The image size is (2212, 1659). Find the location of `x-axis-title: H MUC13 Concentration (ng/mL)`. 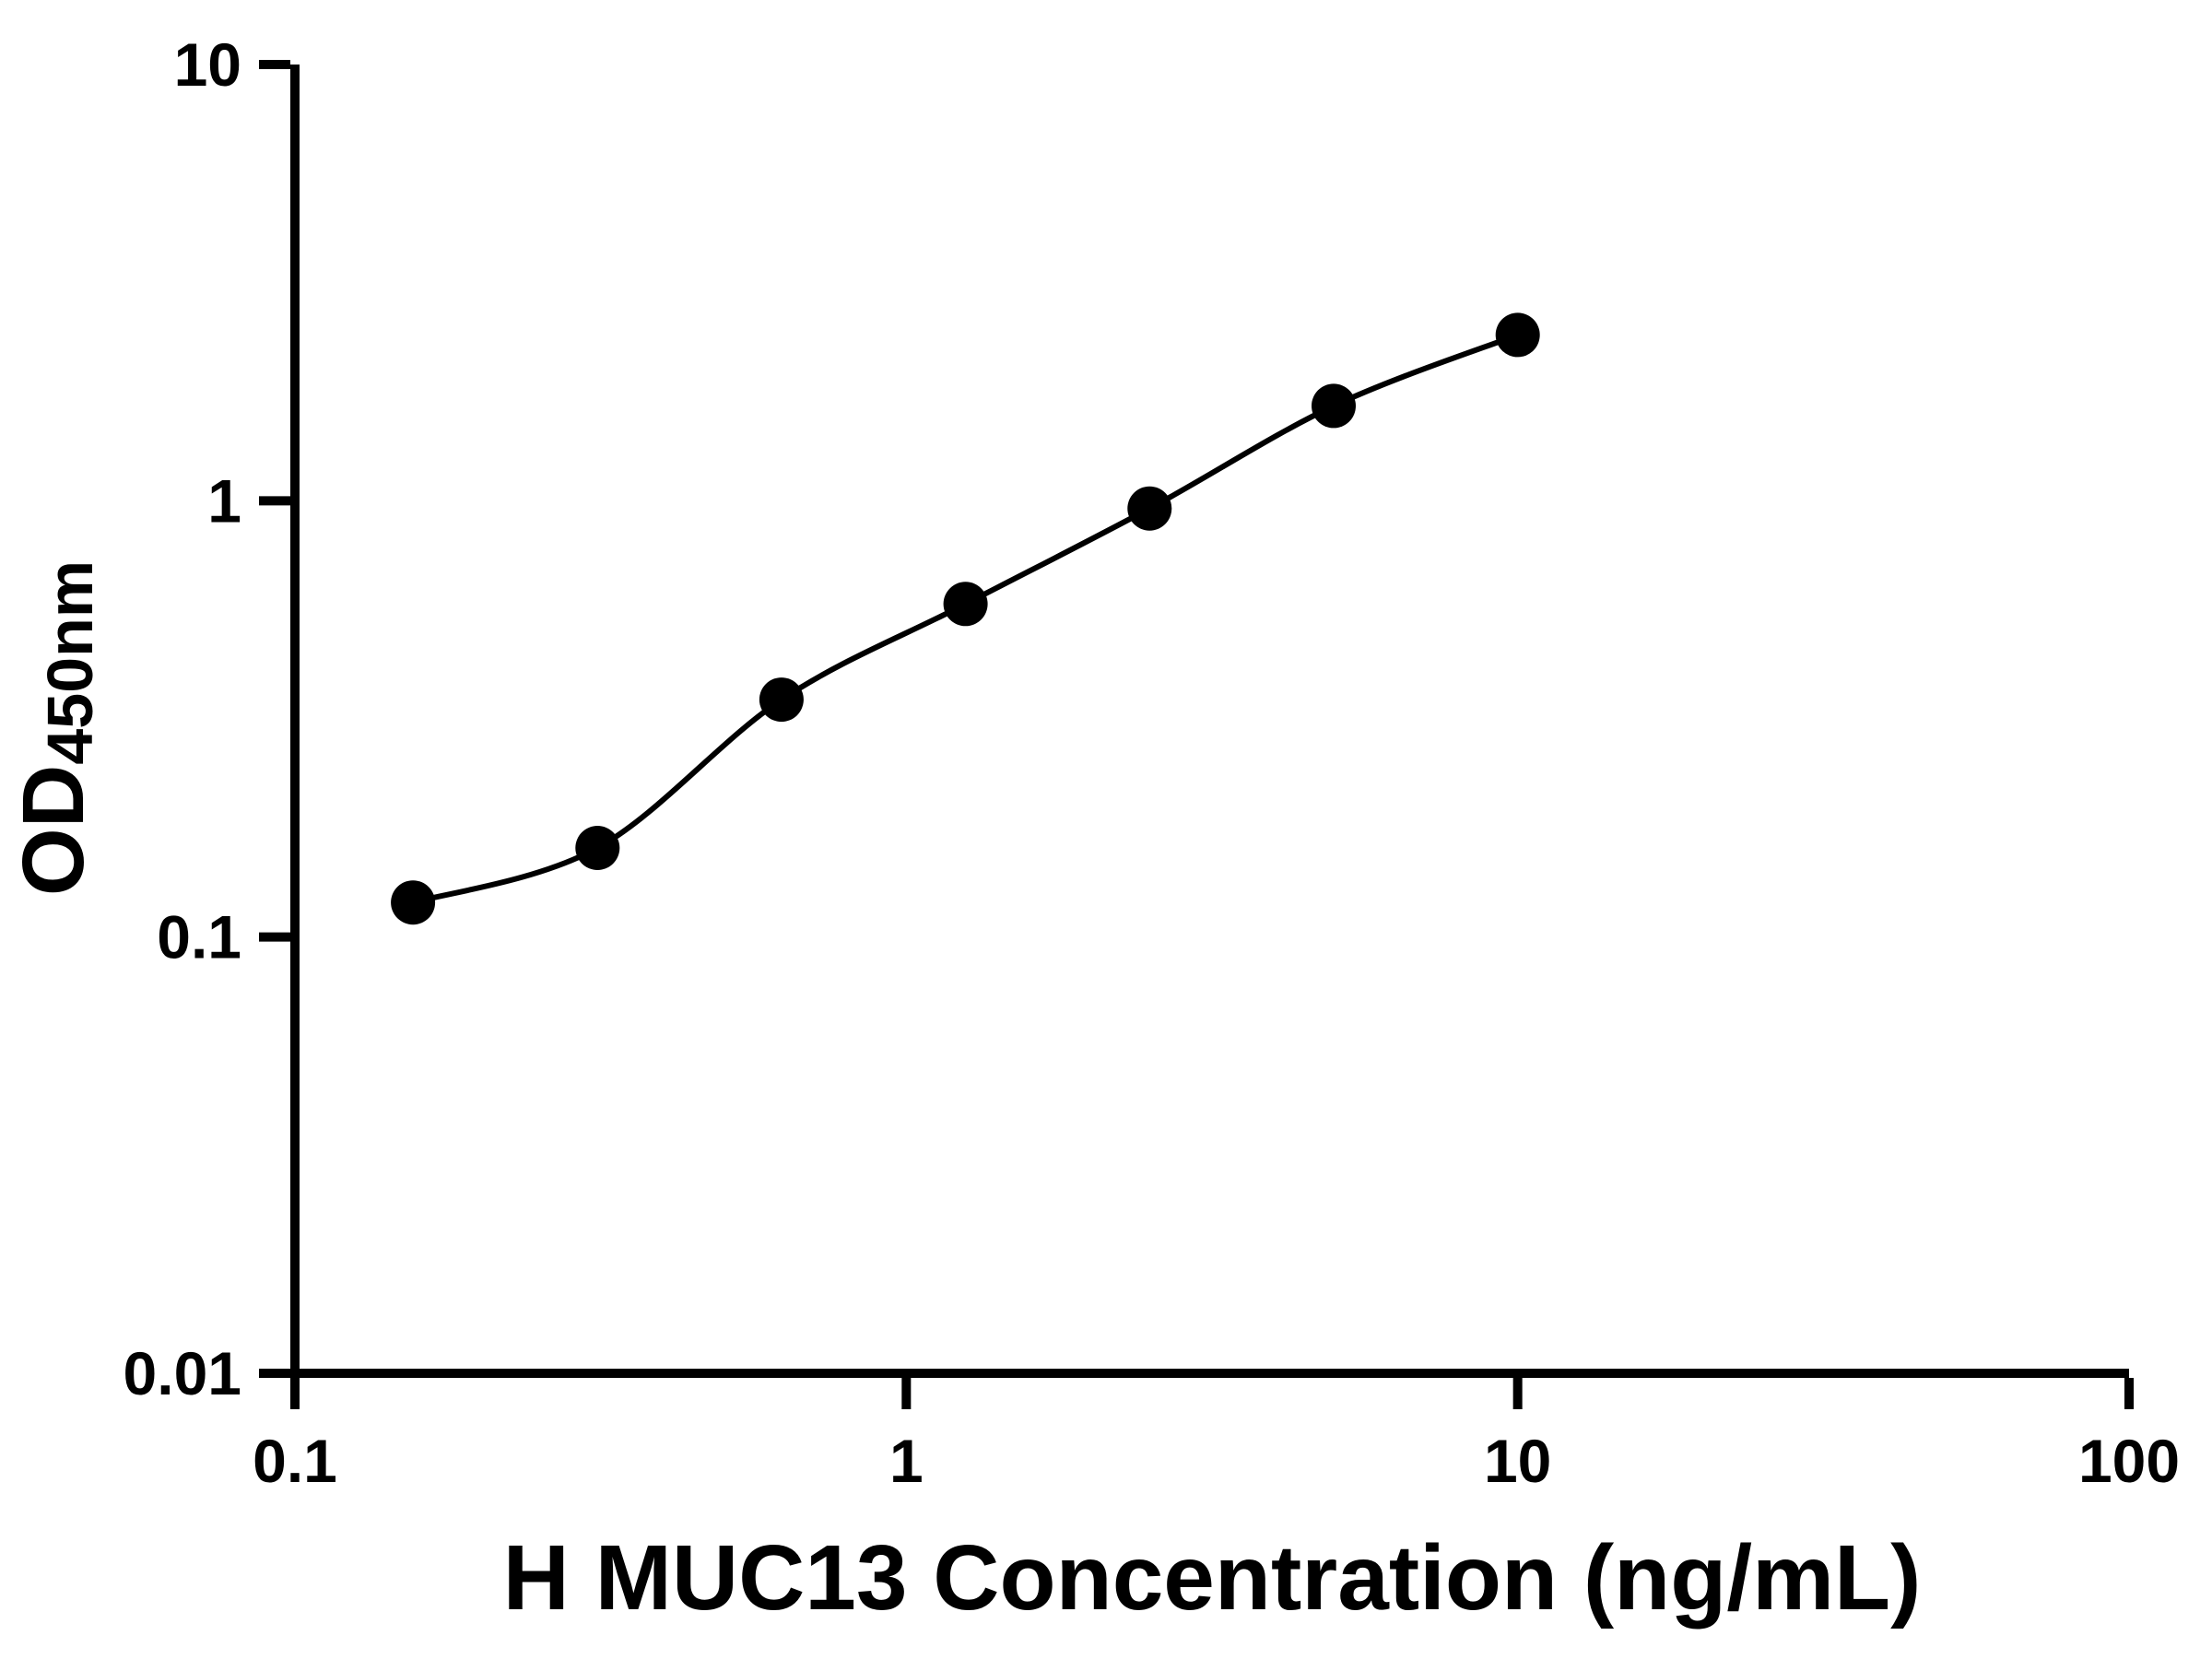

x-axis-title: H MUC13 Concentration (ng/mL) is located at coordinates (1212, 1578).